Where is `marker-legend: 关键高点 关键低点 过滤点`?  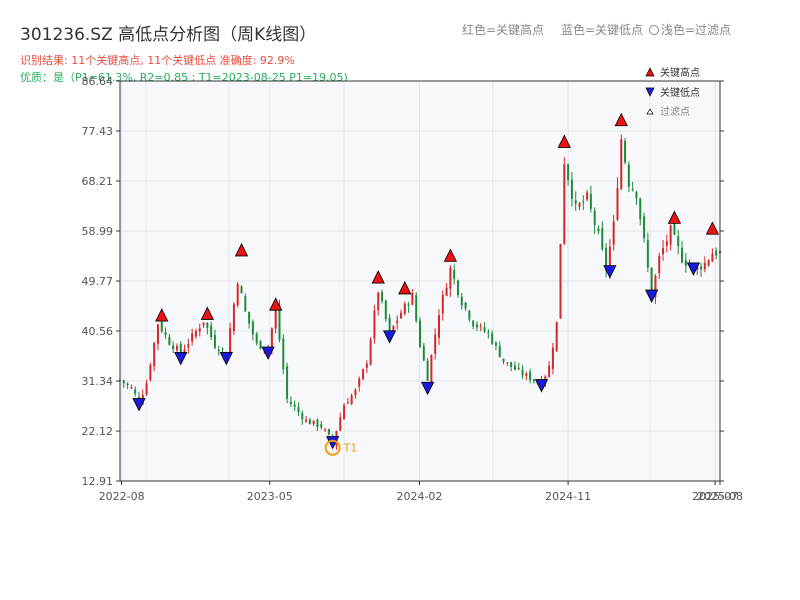 marker-legend: 关键高点 关键低点 过滤点 is located at coordinates (672, 92).